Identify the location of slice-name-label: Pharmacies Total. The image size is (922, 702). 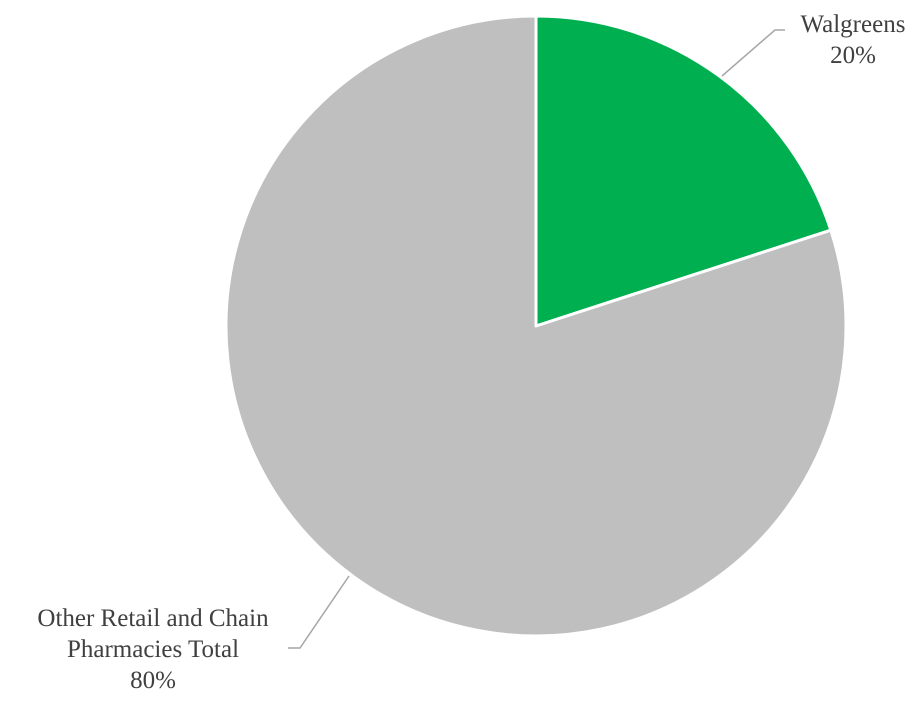
(153, 649).